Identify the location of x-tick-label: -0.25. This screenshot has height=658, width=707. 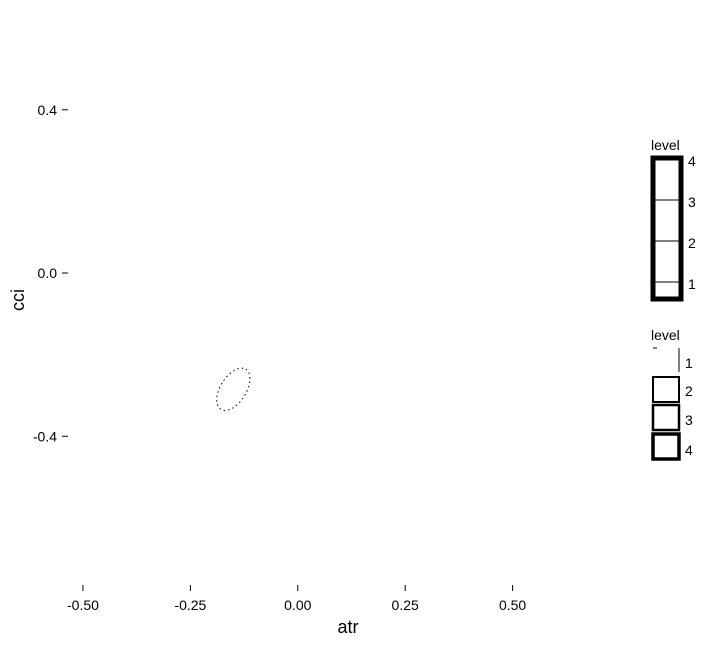
(190, 605).